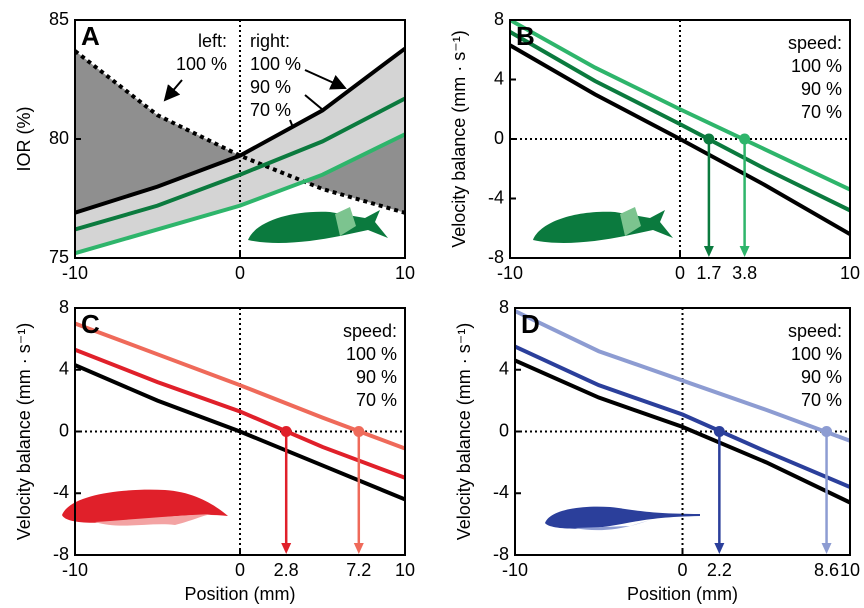 This screenshot has height=608, width=864. I want to click on panel-letter: B, so click(525, 36).